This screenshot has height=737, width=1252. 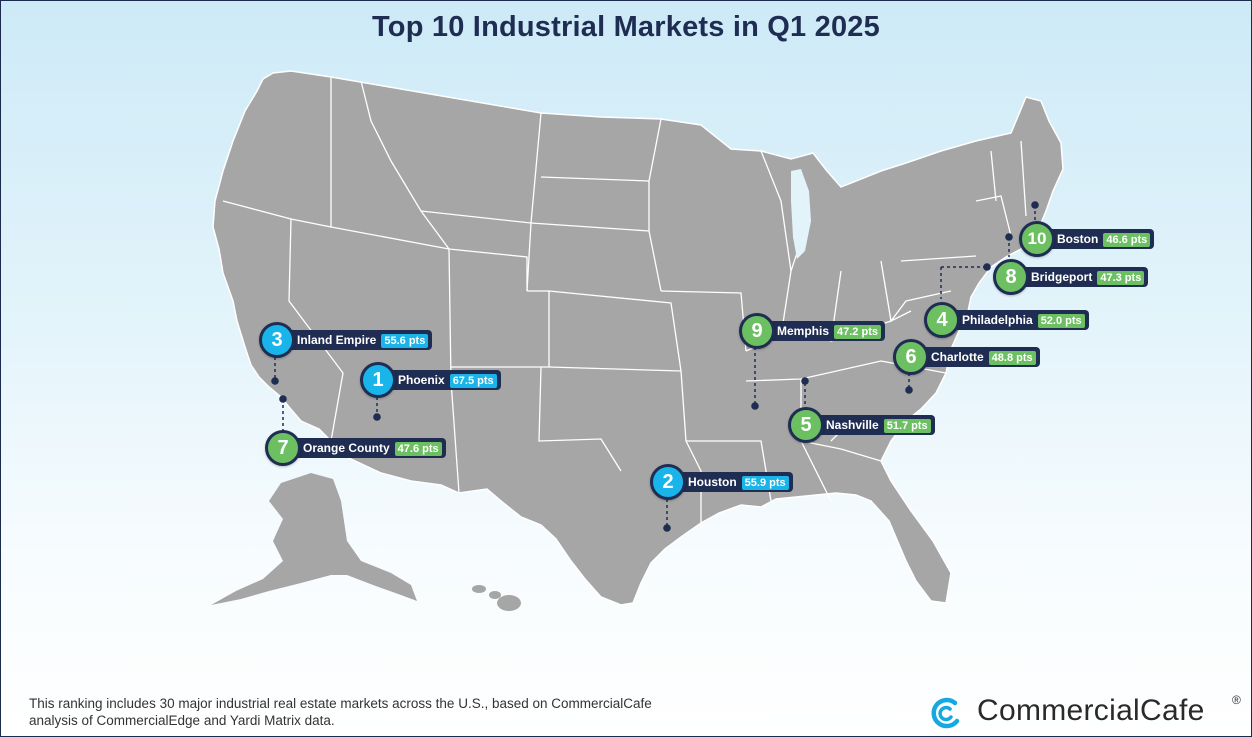 What do you see at coordinates (418, 449) in the screenshot?
I see `market-score: 47.6 pts` at bounding box center [418, 449].